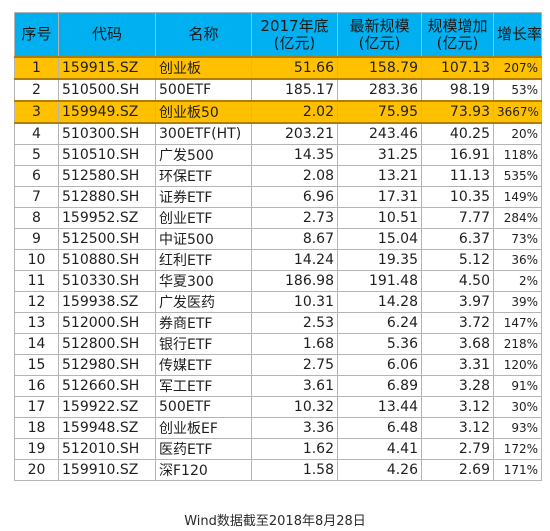  I want to click on col-header-latest: 最新规模 (亿元), so click(379, 35).